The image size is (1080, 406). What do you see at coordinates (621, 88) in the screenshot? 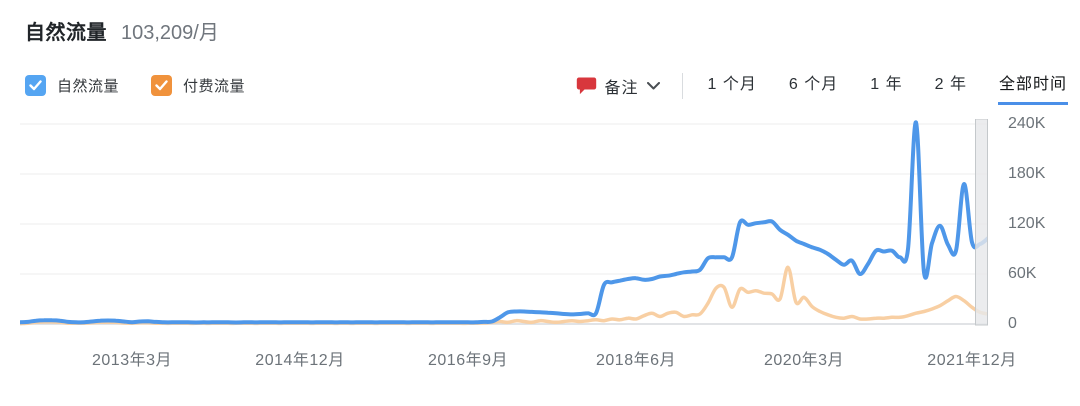
I see `notes-label: 备注` at bounding box center [621, 88].